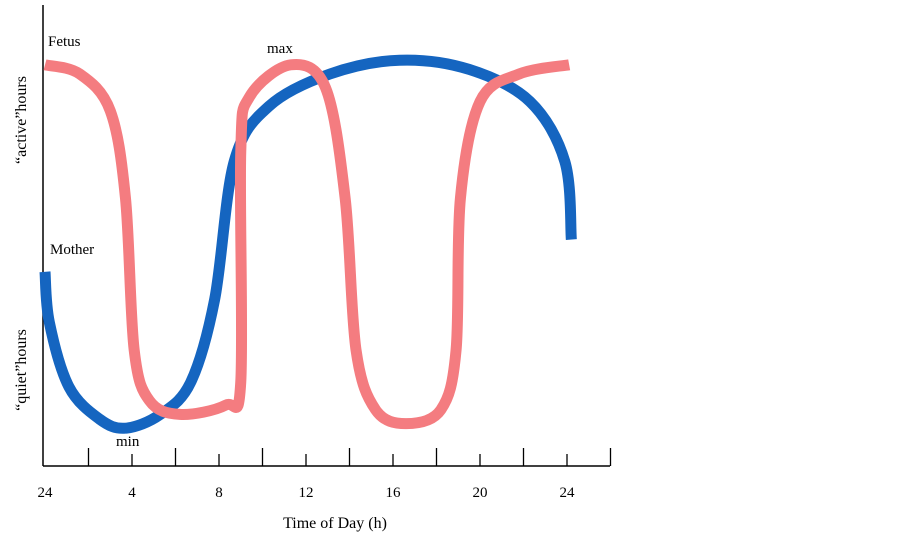 The height and width of the screenshot is (533, 903). What do you see at coordinates (132, 493) in the screenshot?
I see `x-tick-label: 4` at bounding box center [132, 493].